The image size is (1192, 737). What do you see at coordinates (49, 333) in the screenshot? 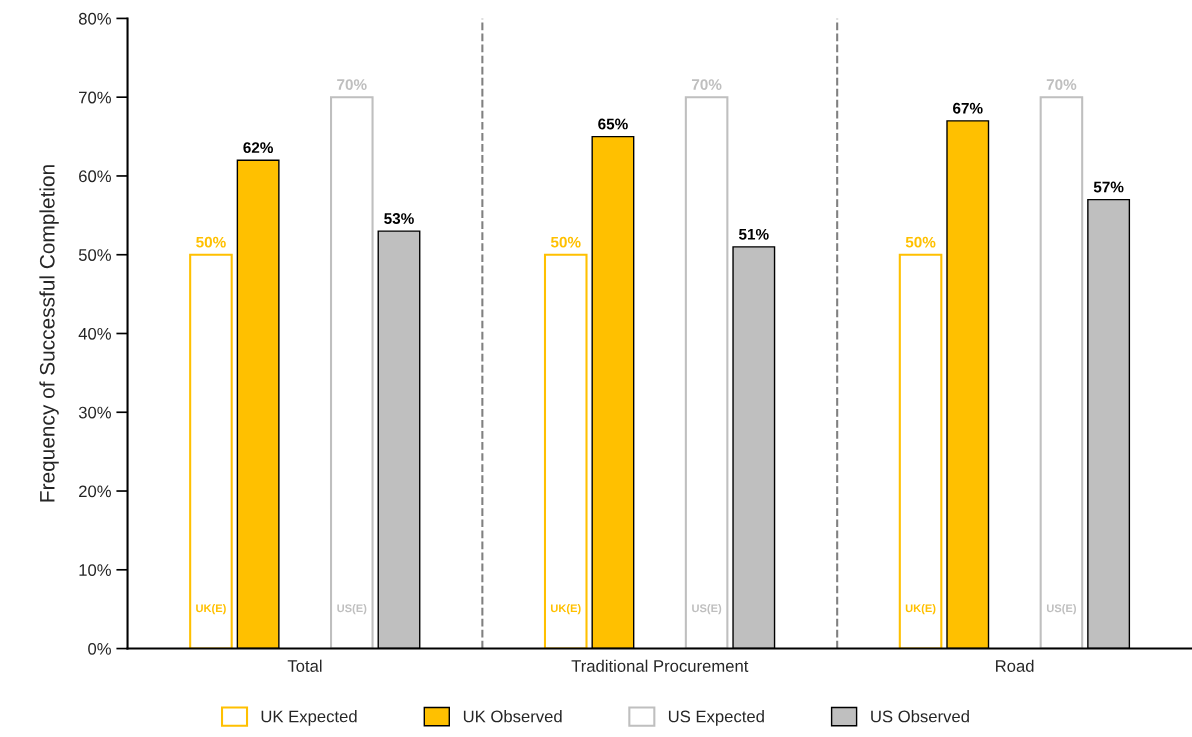
I see `y-axis-title: Frequency of Successful Completion` at bounding box center [49, 333].